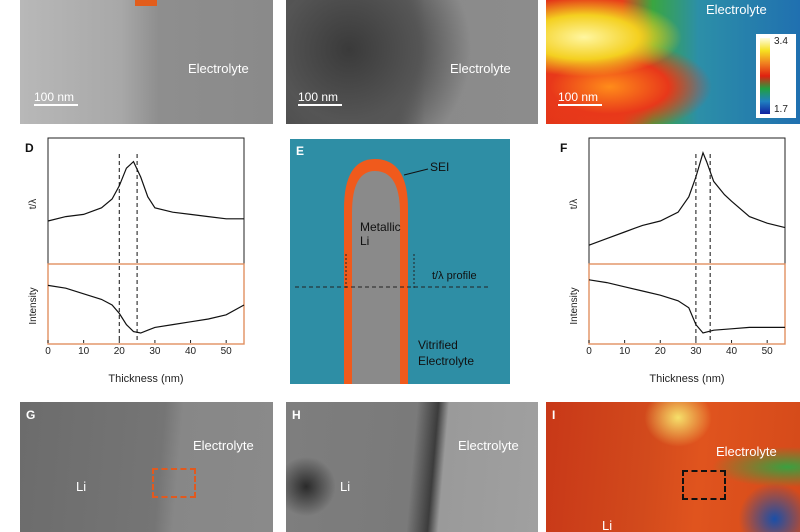 The width and height of the screenshot is (800, 532). I want to click on panel-c-image: Electrolyte 3.4 1.7 100 nm, so click(673, 62).